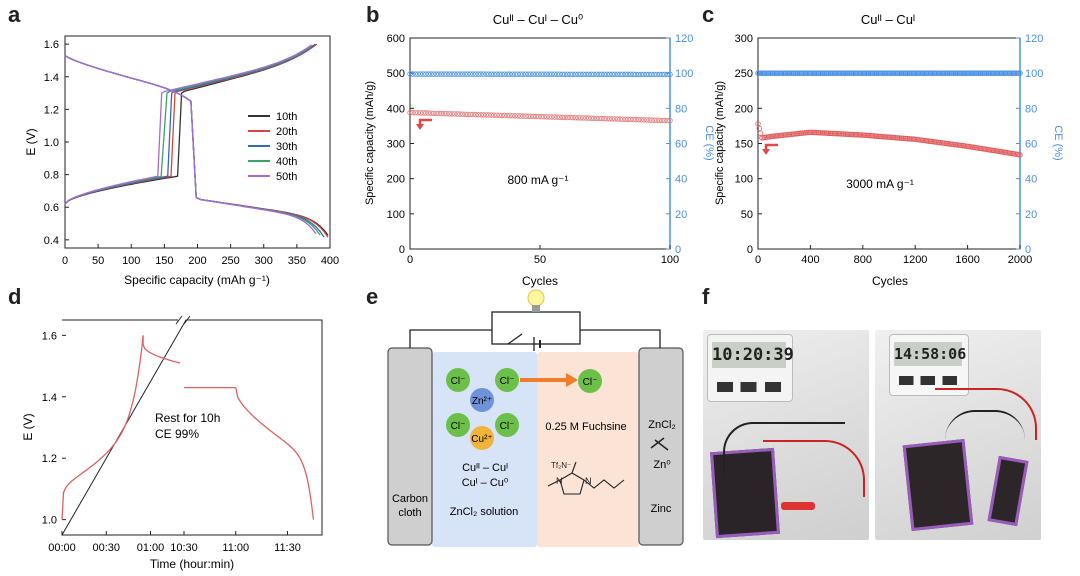  Describe the element at coordinates (681, 109) in the screenshot. I see `chart-b-y2tick-label: 80` at that location.